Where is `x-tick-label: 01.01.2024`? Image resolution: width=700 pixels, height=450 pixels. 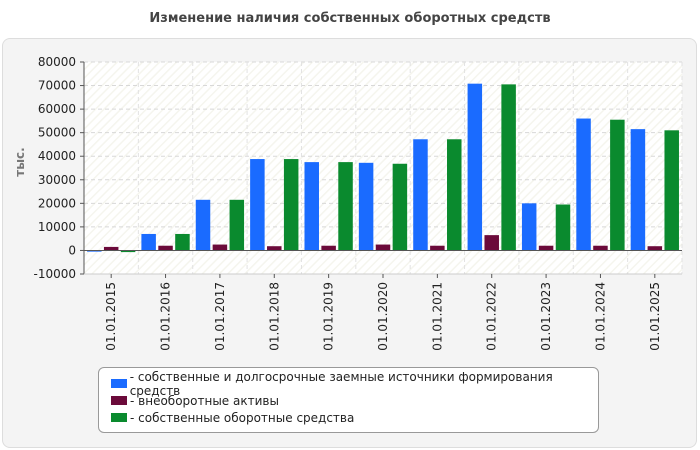
x-tick-label: 01.01.2024 is located at coordinates (600, 316).